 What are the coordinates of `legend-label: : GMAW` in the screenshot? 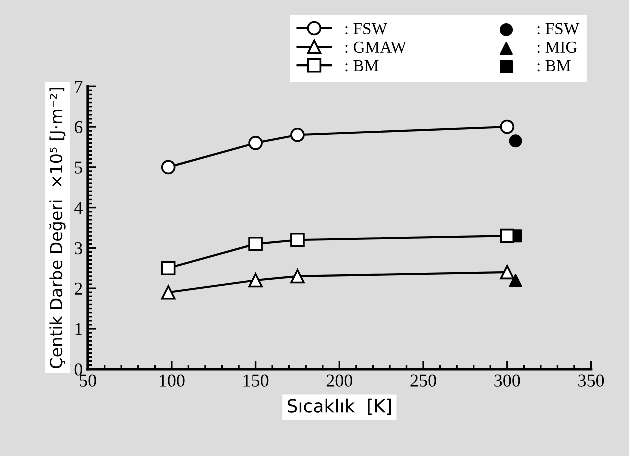 It's located at (376, 48).